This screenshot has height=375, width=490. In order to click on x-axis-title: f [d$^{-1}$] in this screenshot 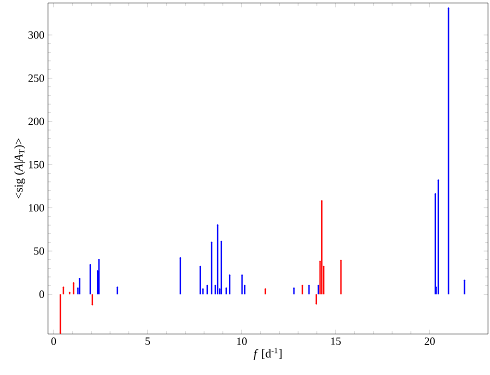, I will do `click(268, 354)`.